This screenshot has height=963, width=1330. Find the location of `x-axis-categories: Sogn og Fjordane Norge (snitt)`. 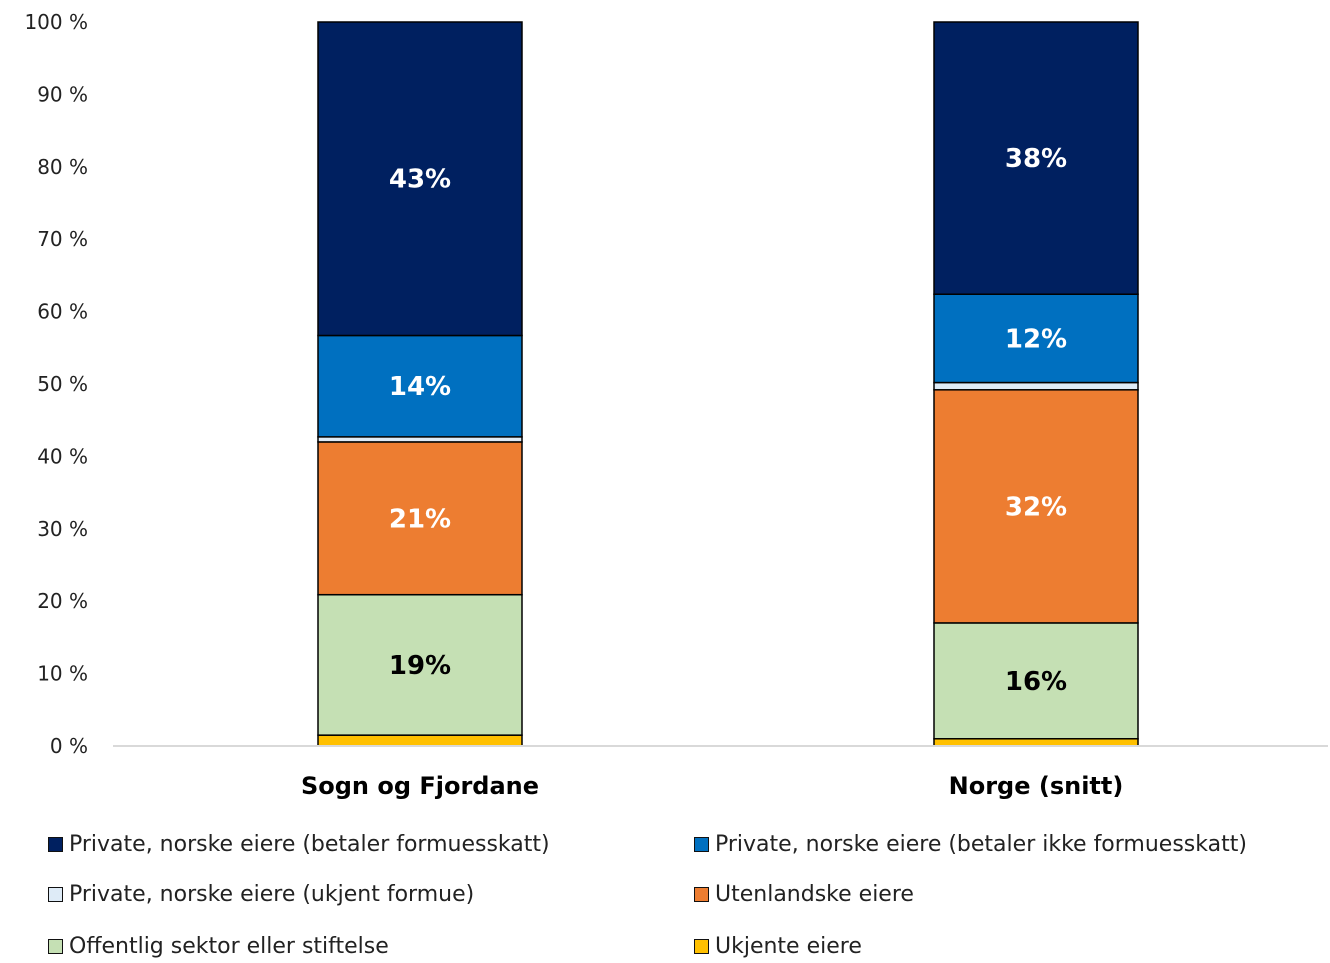

x-axis-categories: Sogn og Fjordane Norge (snitt) is located at coordinates (712, 786).